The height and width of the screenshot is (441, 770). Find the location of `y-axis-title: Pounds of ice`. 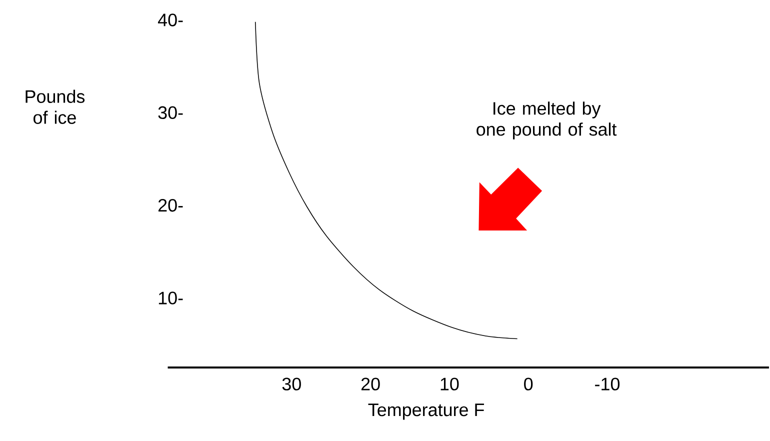

y-axis-title: Pounds of ice is located at coordinates (55, 107).